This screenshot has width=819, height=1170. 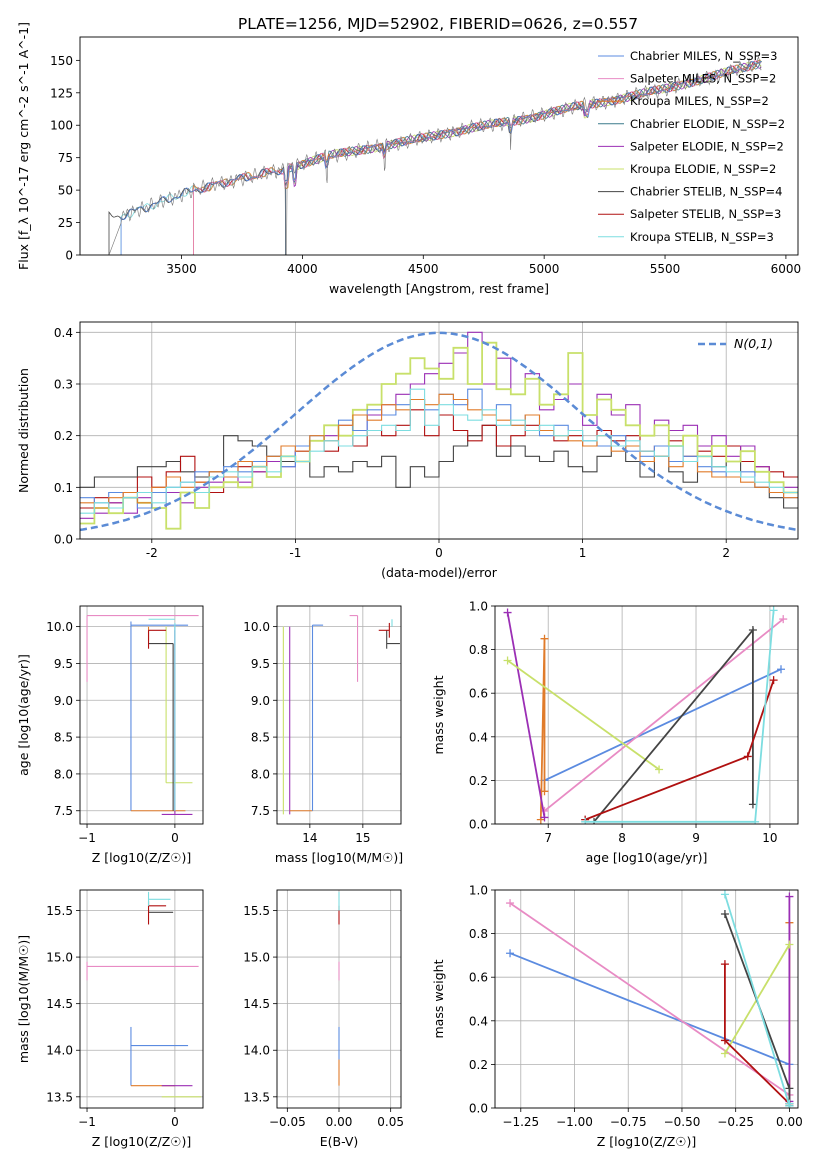 What do you see at coordinates (423, 269) in the screenshot?
I see `x-tick-label: 4500` at bounding box center [423, 269].